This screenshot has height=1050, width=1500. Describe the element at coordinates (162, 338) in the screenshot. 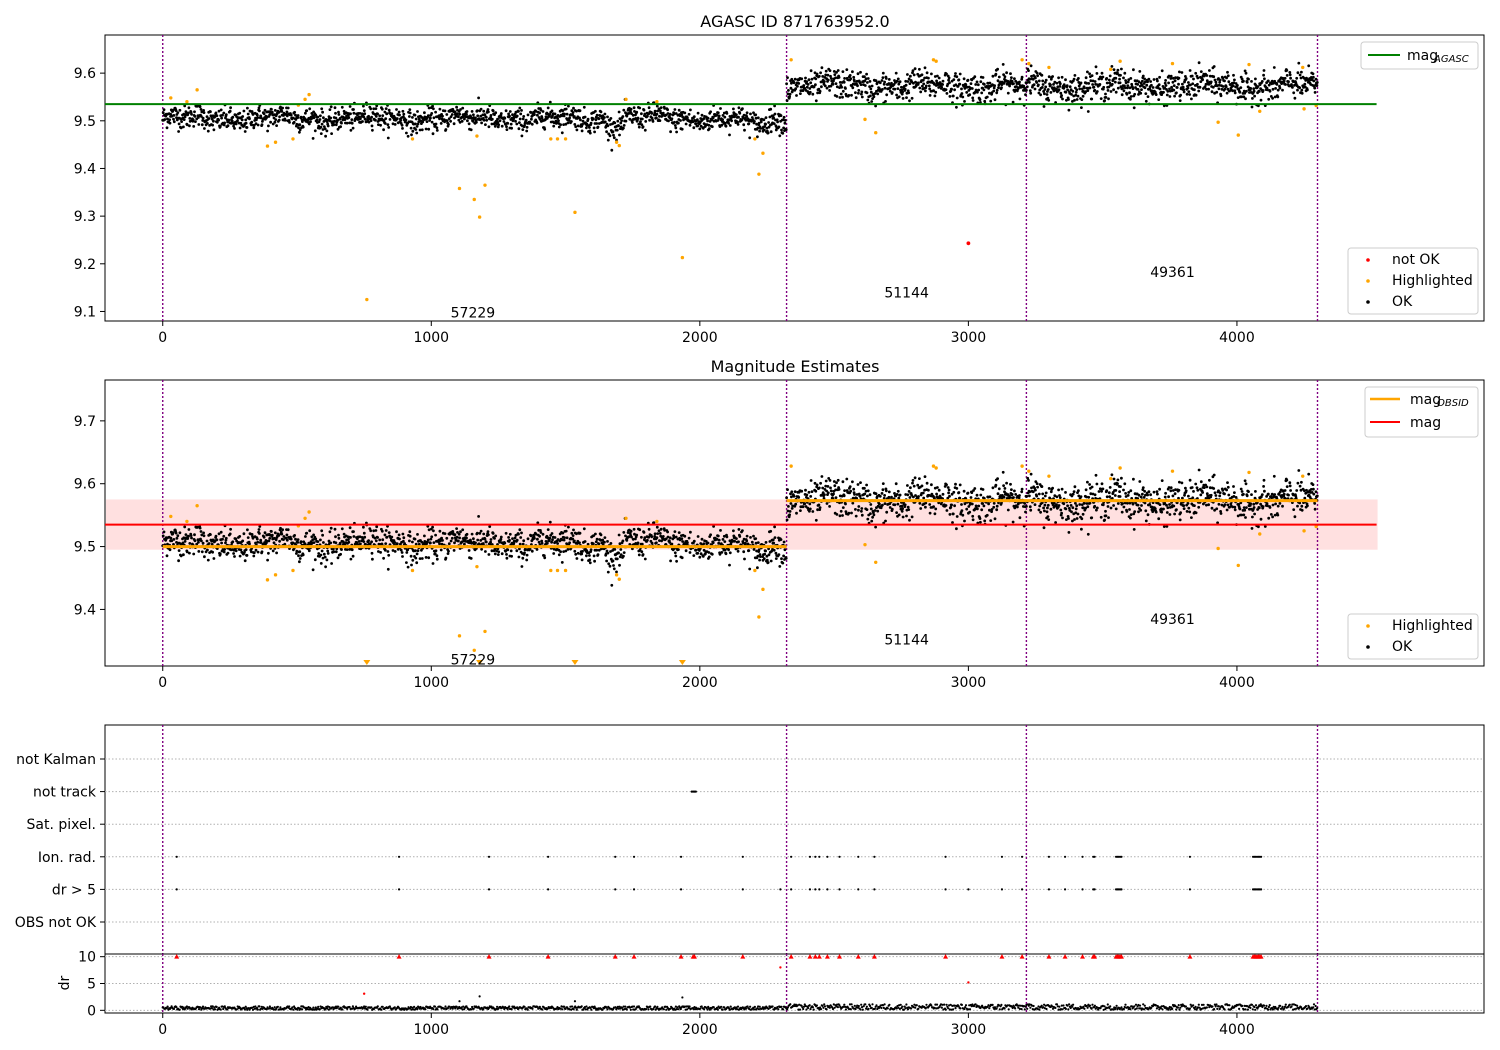

I see `x-tick-label: 0` at that location.